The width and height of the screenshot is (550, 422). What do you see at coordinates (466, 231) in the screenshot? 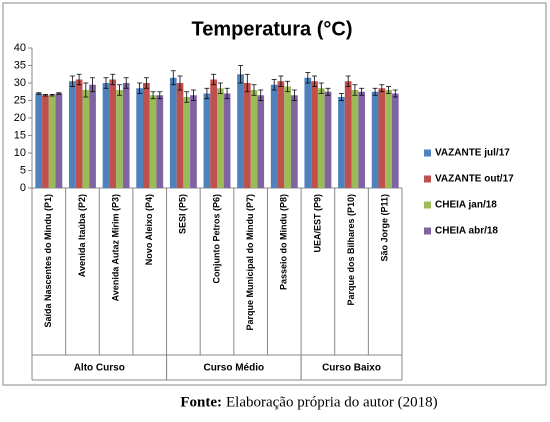
I see `legend-label: CHEIA abr/18` at bounding box center [466, 231].